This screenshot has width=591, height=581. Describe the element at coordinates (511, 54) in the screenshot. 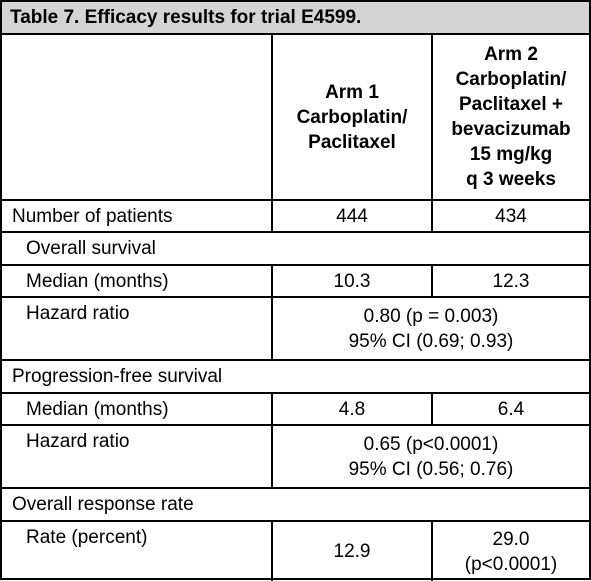

I see `cell-line: Arm 2` at that location.